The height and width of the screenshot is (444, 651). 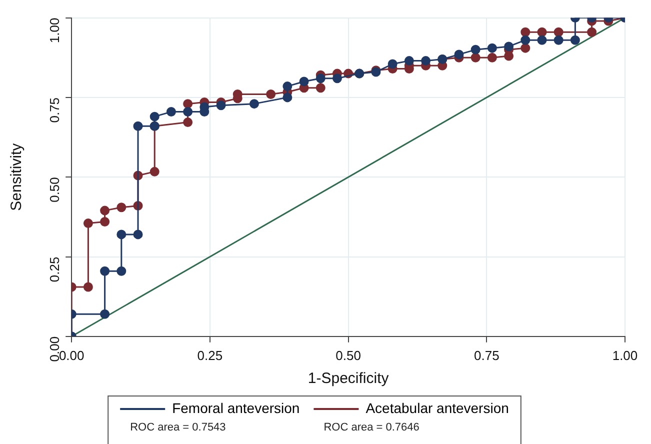 What do you see at coordinates (54, 110) in the screenshot?
I see `y-tick-label: 0.75` at bounding box center [54, 110].